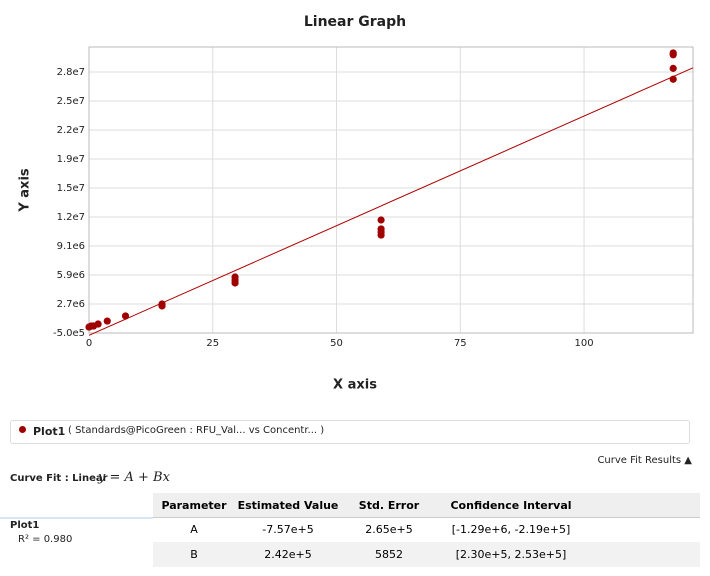  What do you see at coordinates (71, 101) in the screenshot?
I see `y-tick-label: 2.5e7` at bounding box center [71, 101].